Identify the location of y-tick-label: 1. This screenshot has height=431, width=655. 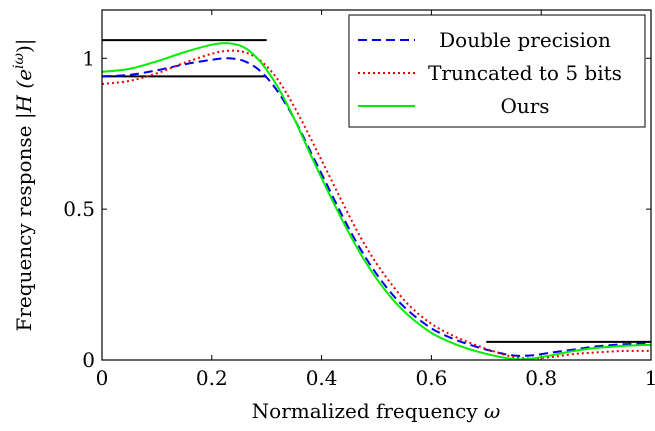
(88, 58).